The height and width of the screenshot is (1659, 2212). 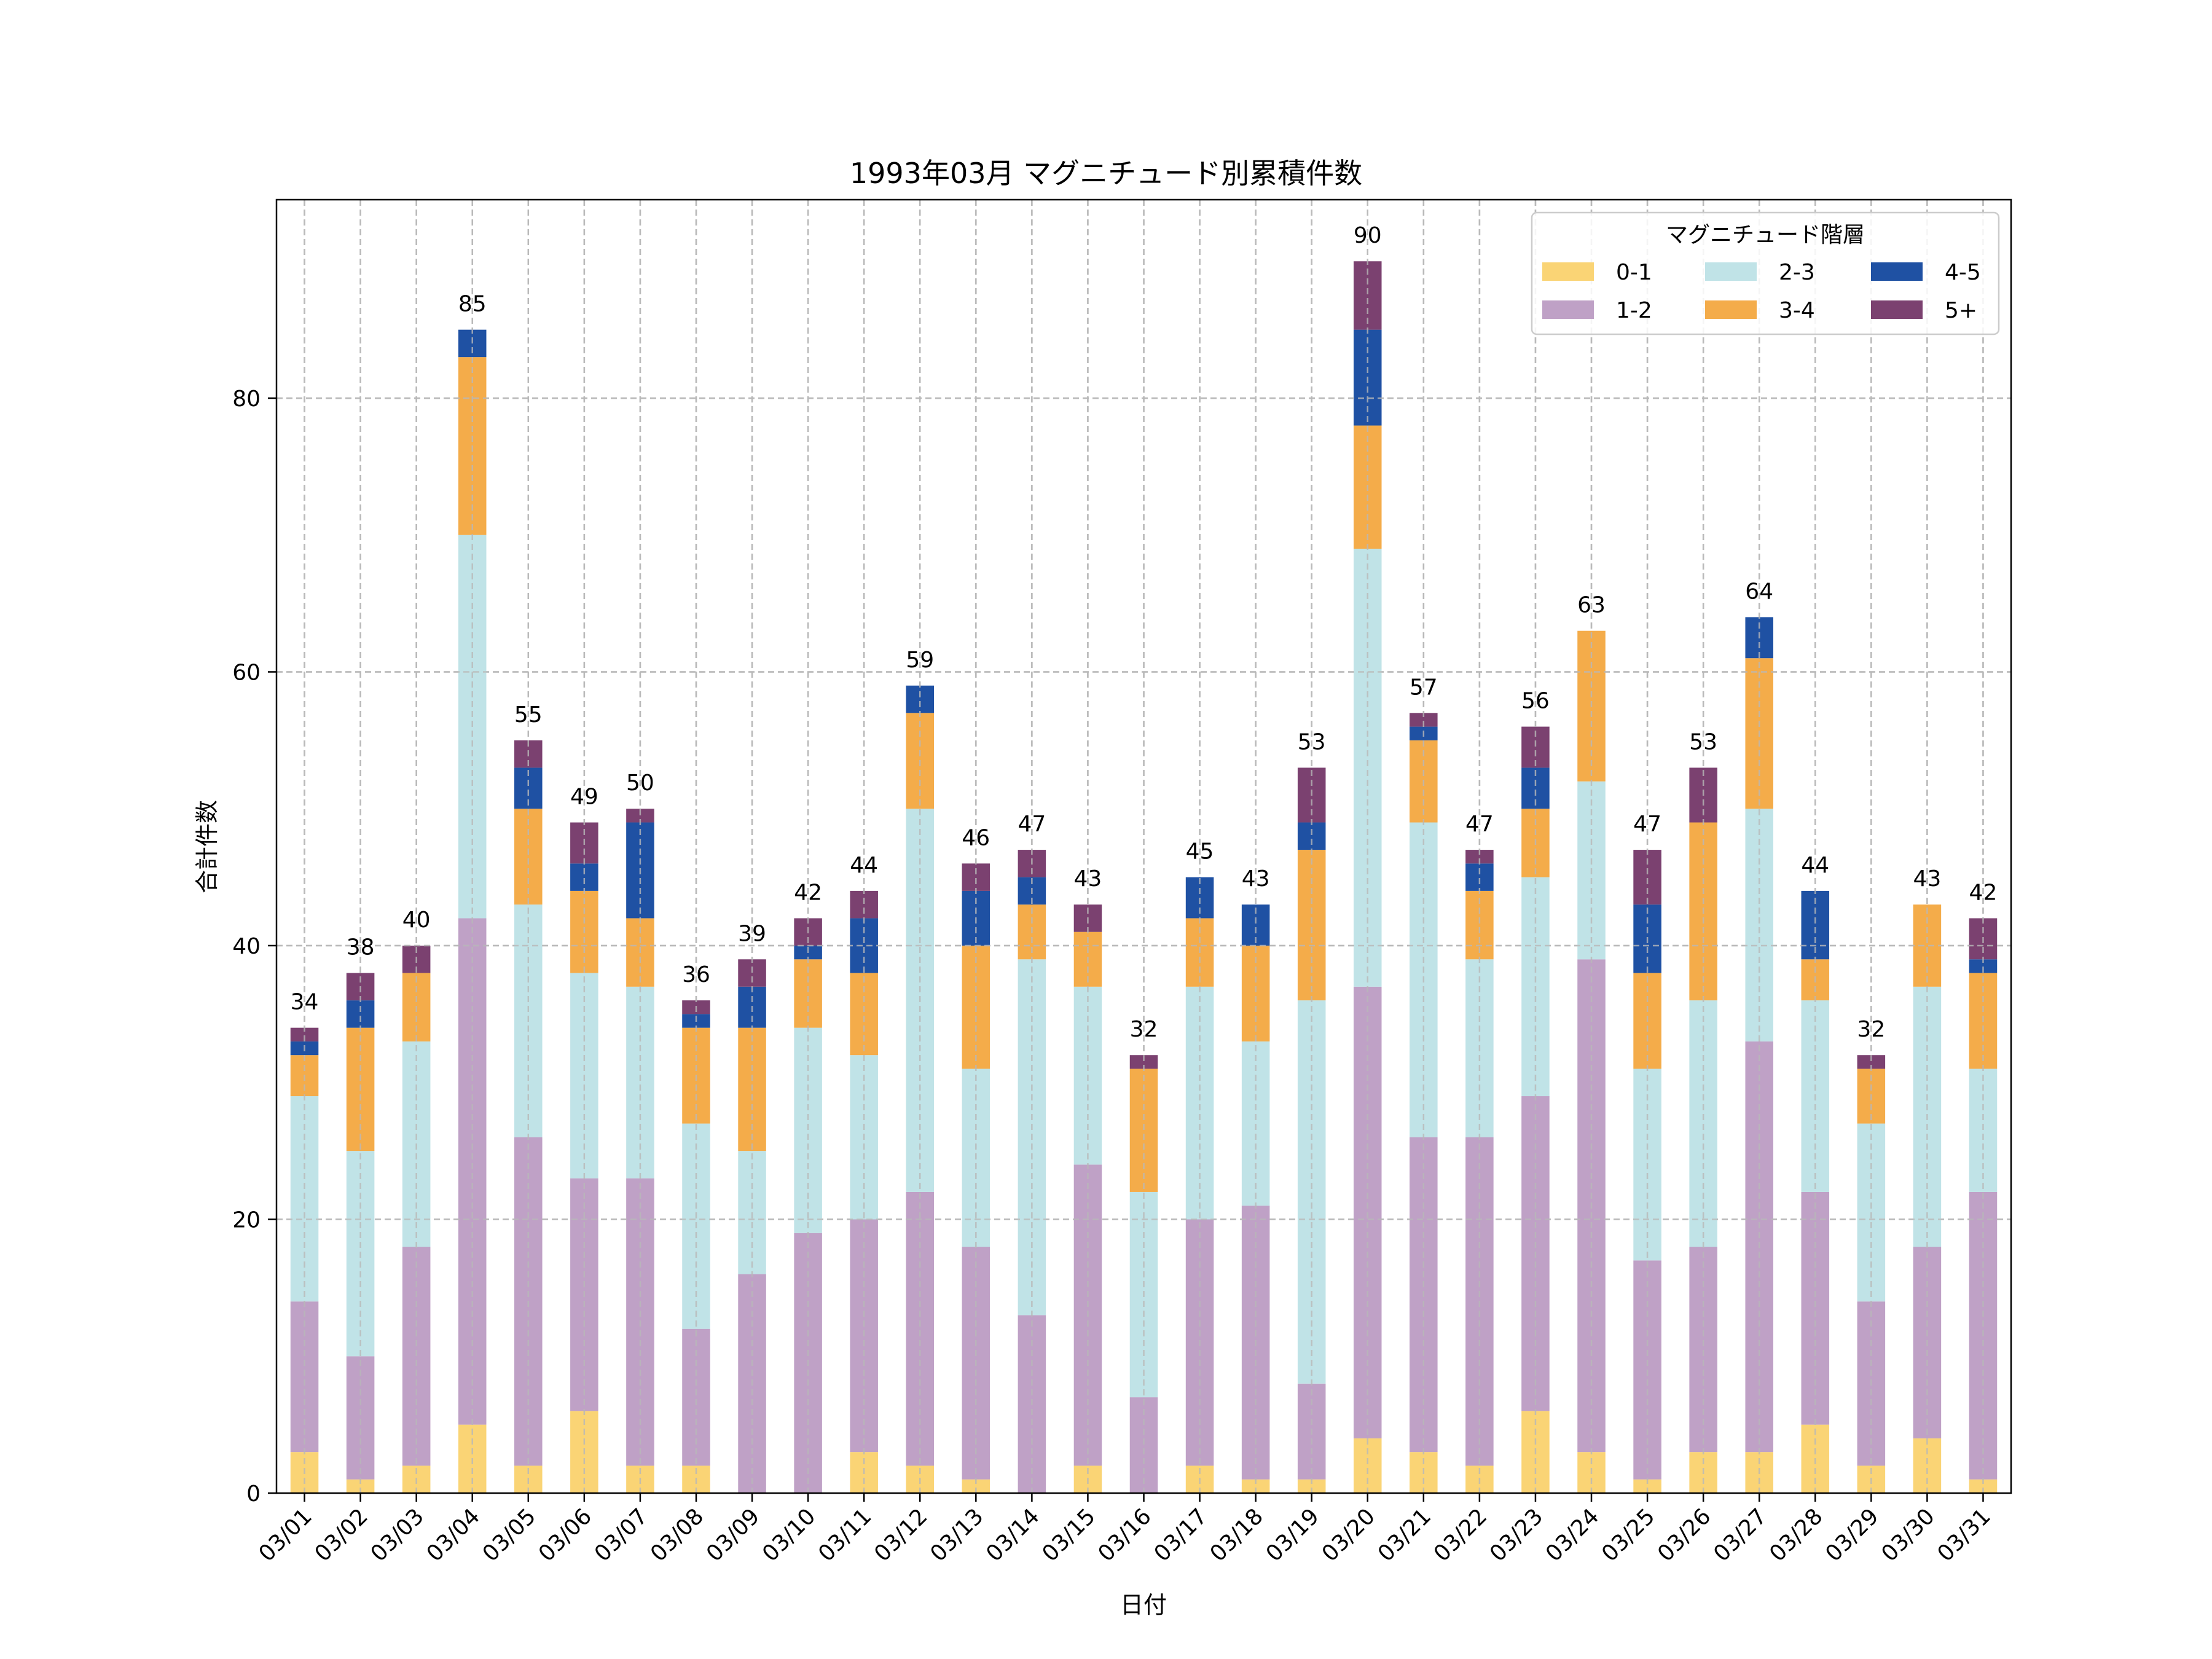 What do you see at coordinates (1597, 310) in the screenshot?
I see `legend-item-1-2: 1-2` at bounding box center [1597, 310].